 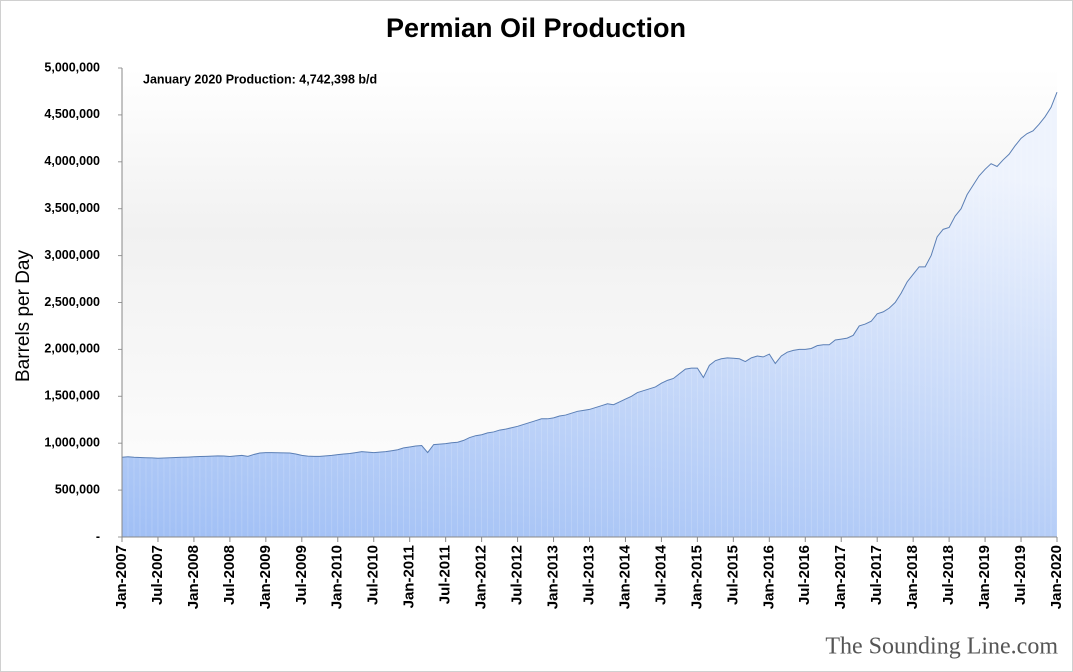 I want to click on x-tick-label: Jan-2013, so click(x=553, y=577).